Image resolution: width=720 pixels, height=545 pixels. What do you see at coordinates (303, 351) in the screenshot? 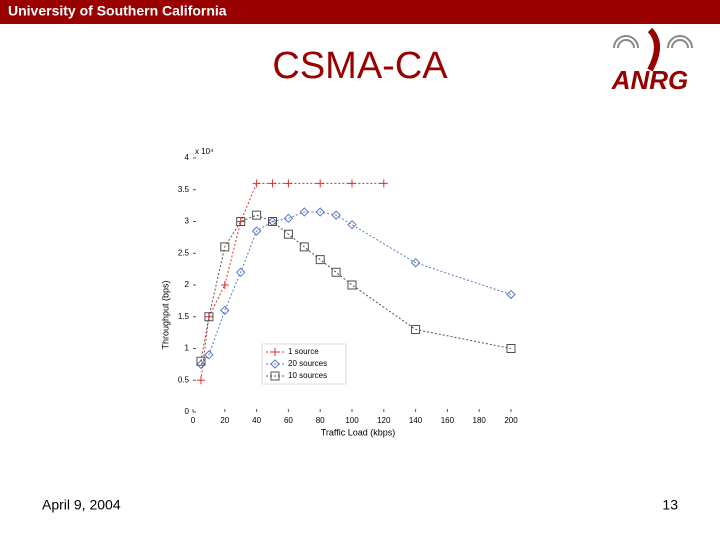
I see `legend-label: 1 source` at bounding box center [303, 351].